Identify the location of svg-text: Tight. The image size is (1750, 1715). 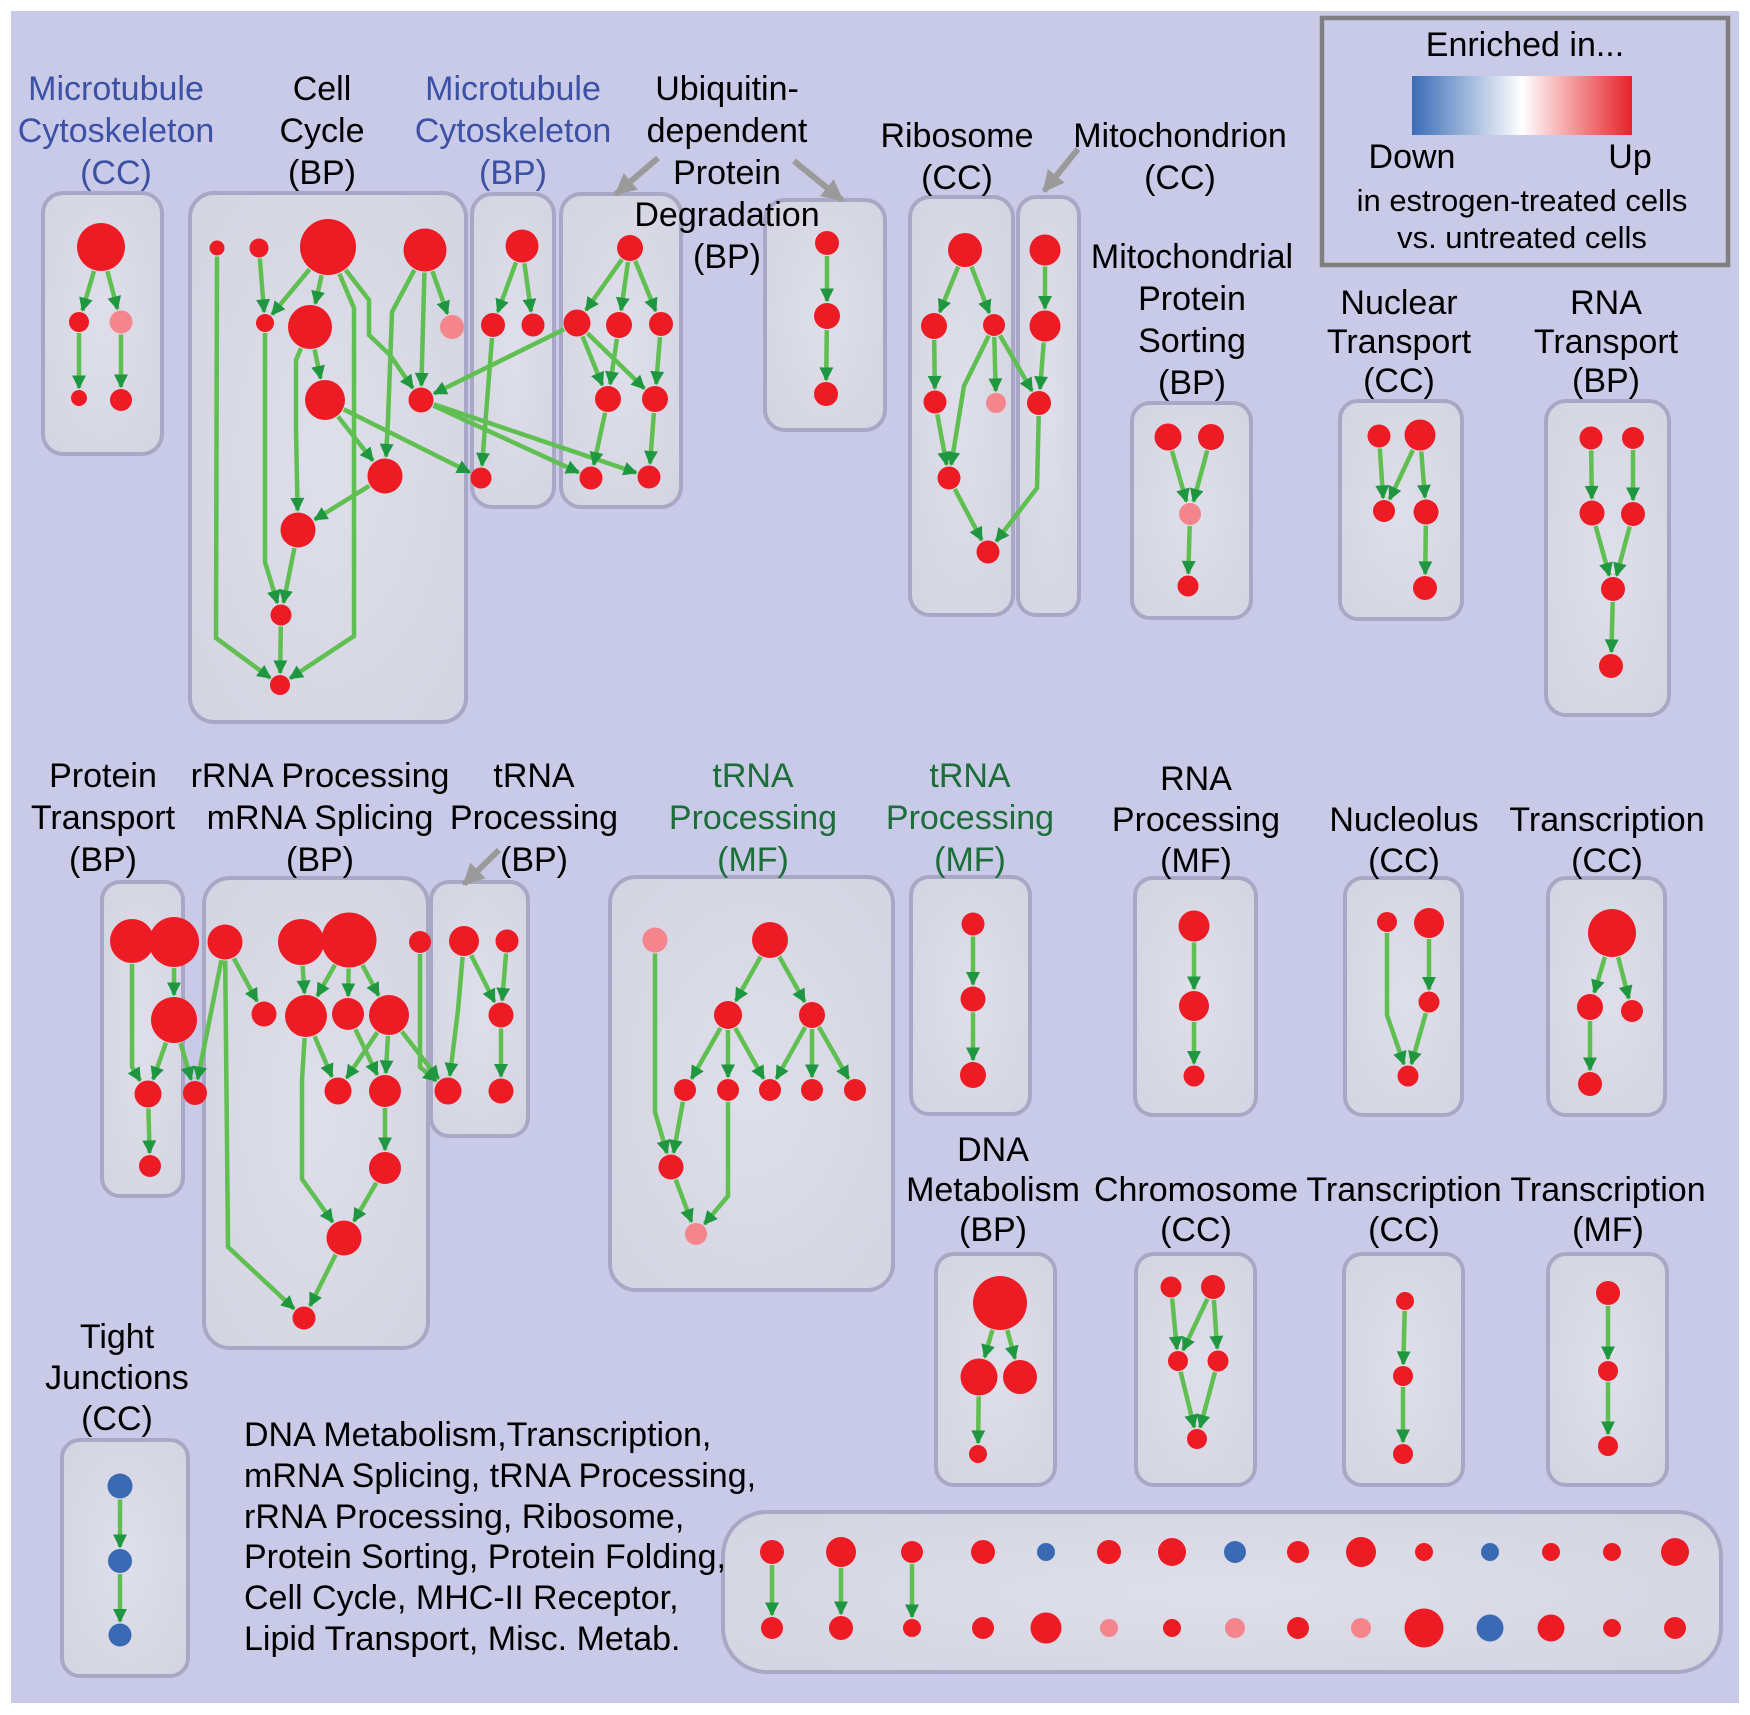
(117, 1337).